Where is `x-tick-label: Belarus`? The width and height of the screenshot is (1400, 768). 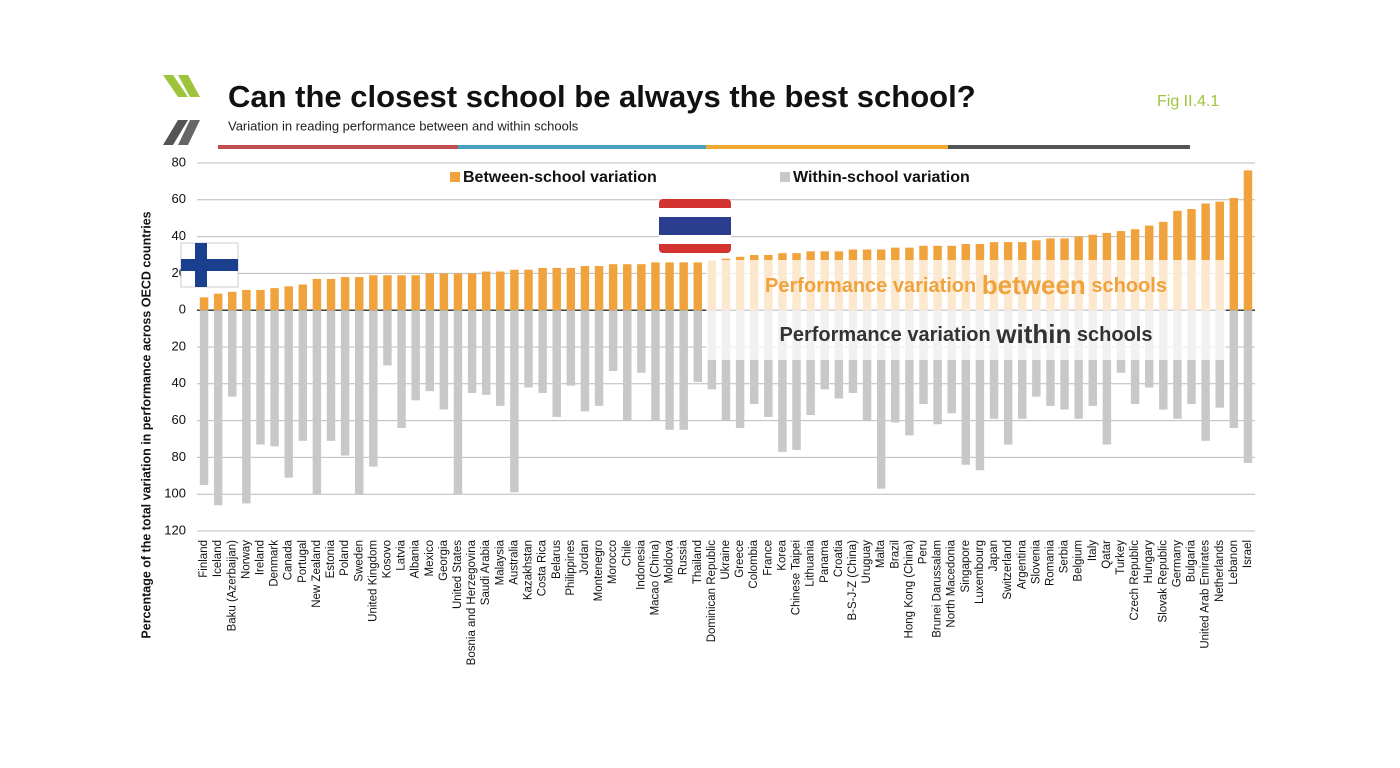 x-tick-label: Belarus is located at coordinates (557, 559).